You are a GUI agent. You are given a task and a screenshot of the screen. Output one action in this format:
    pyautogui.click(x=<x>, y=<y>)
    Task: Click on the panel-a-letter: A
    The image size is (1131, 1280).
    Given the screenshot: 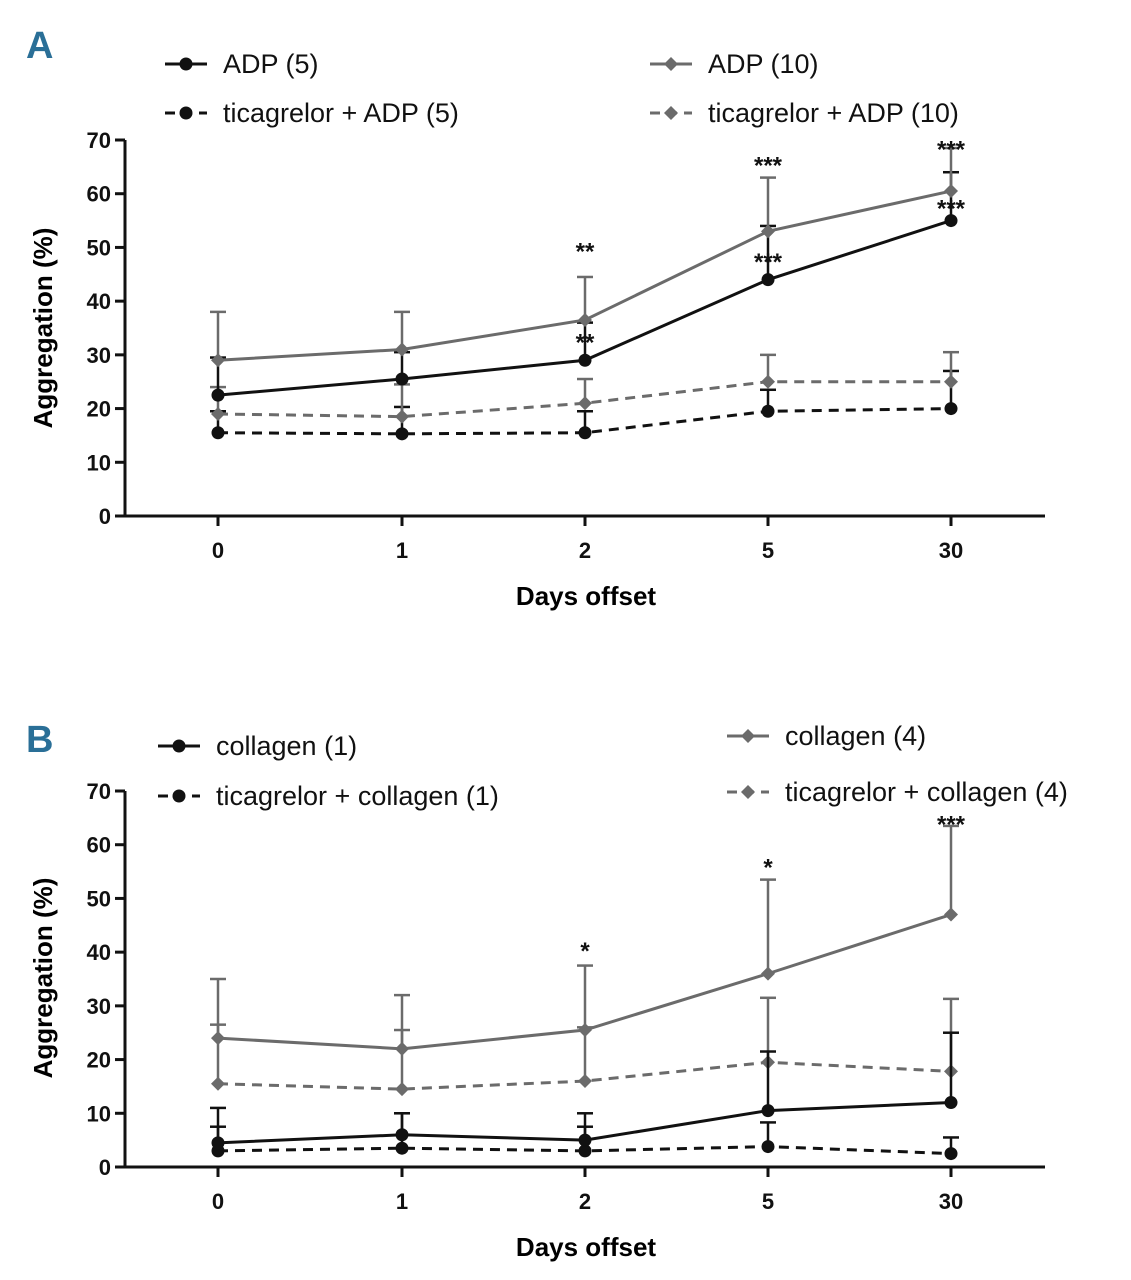 What is the action you would take?
    pyautogui.click(x=39, y=46)
    